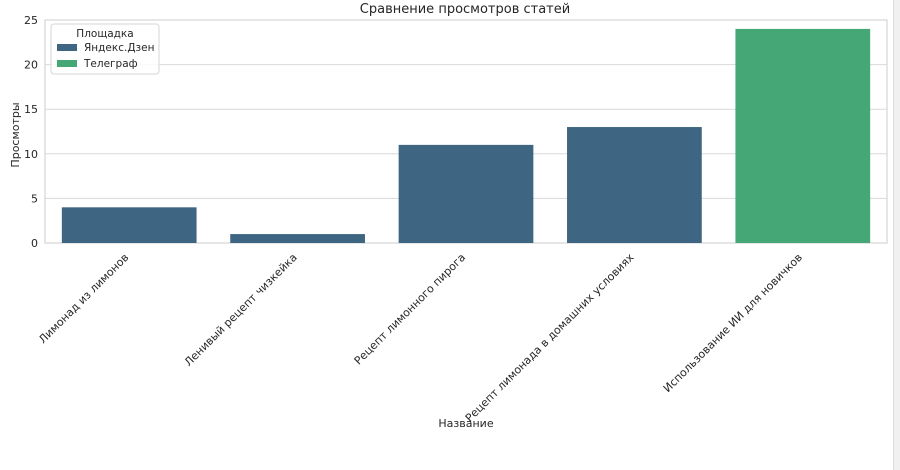 This screenshot has height=470, width=900. I want to click on x-tick-label: Ленивый рецепт чизкейка, so click(241, 310).